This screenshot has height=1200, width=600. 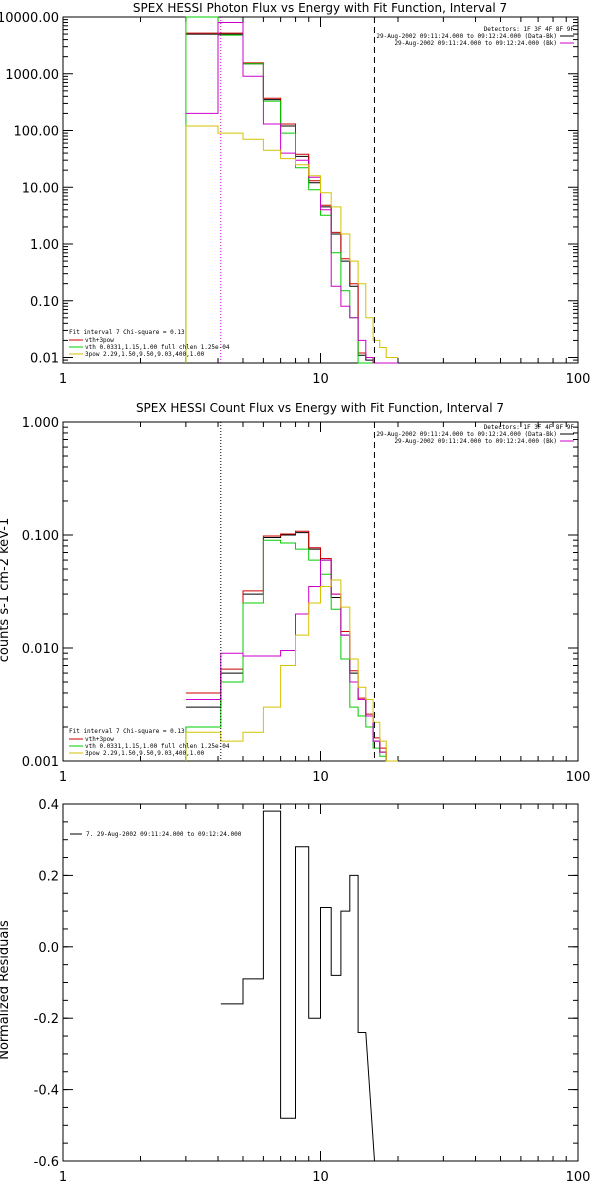 What do you see at coordinates (529, 29) in the screenshot?
I see `photon-detectors-label: Detectors: 1F 3F 4F 8F 9F` at bounding box center [529, 29].